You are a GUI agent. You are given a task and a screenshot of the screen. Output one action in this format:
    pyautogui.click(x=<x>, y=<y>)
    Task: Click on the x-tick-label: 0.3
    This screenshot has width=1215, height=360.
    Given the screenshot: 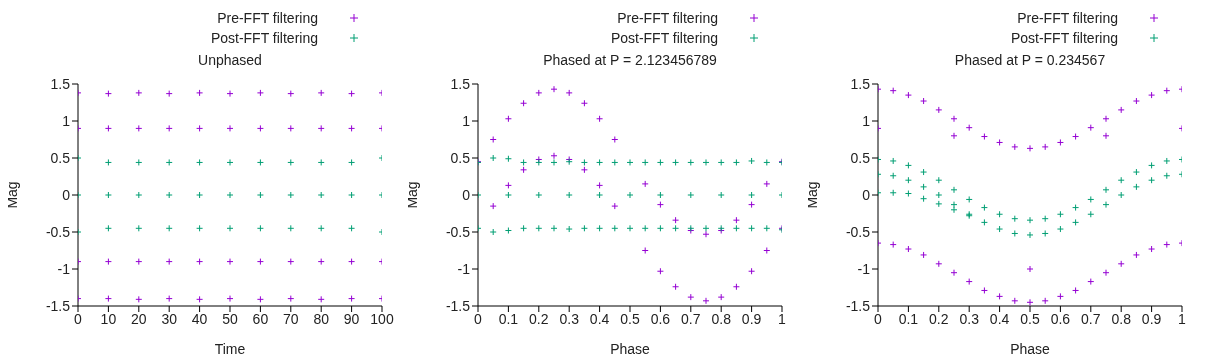 What is the action you would take?
    pyautogui.click(x=569, y=318)
    